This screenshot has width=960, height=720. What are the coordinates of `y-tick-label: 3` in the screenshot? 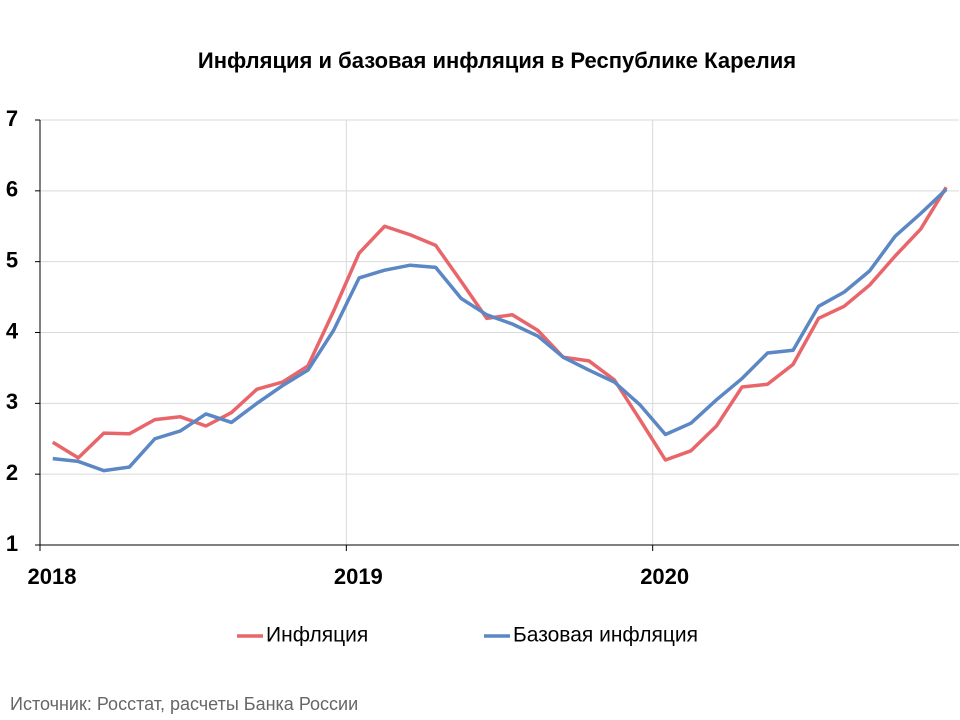 It's located at (12, 401).